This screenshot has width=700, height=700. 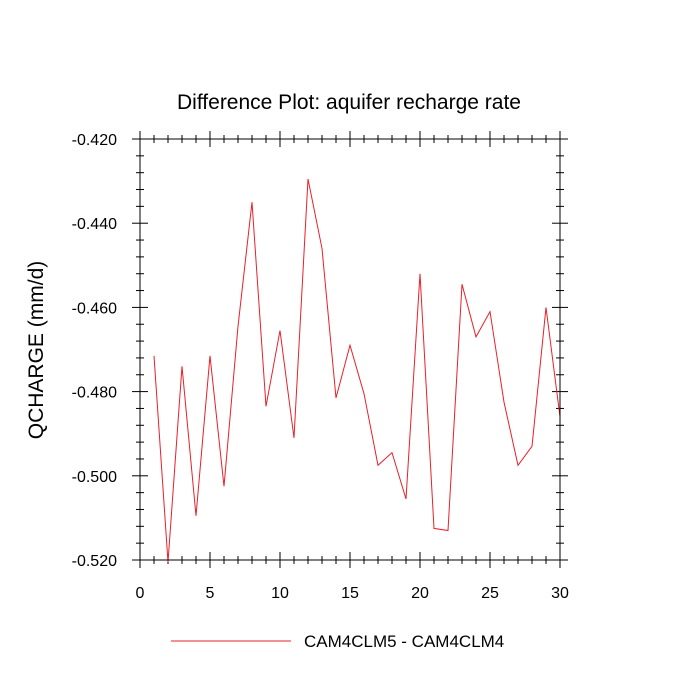 I want to click on y-axis-label: QCHARGE (mm/d), so click(x=36, y=350).